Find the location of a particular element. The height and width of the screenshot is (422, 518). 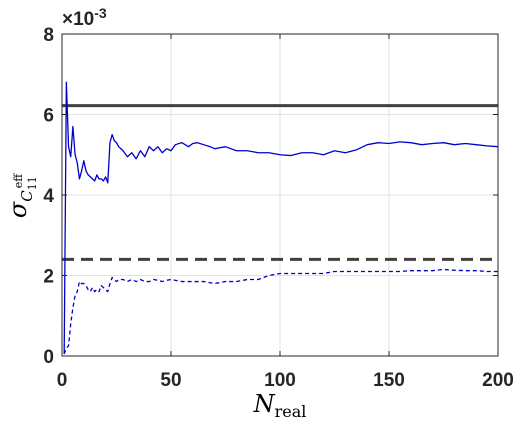

y-axis-title-sub-sup: eff is located at coordinates (18, 181).